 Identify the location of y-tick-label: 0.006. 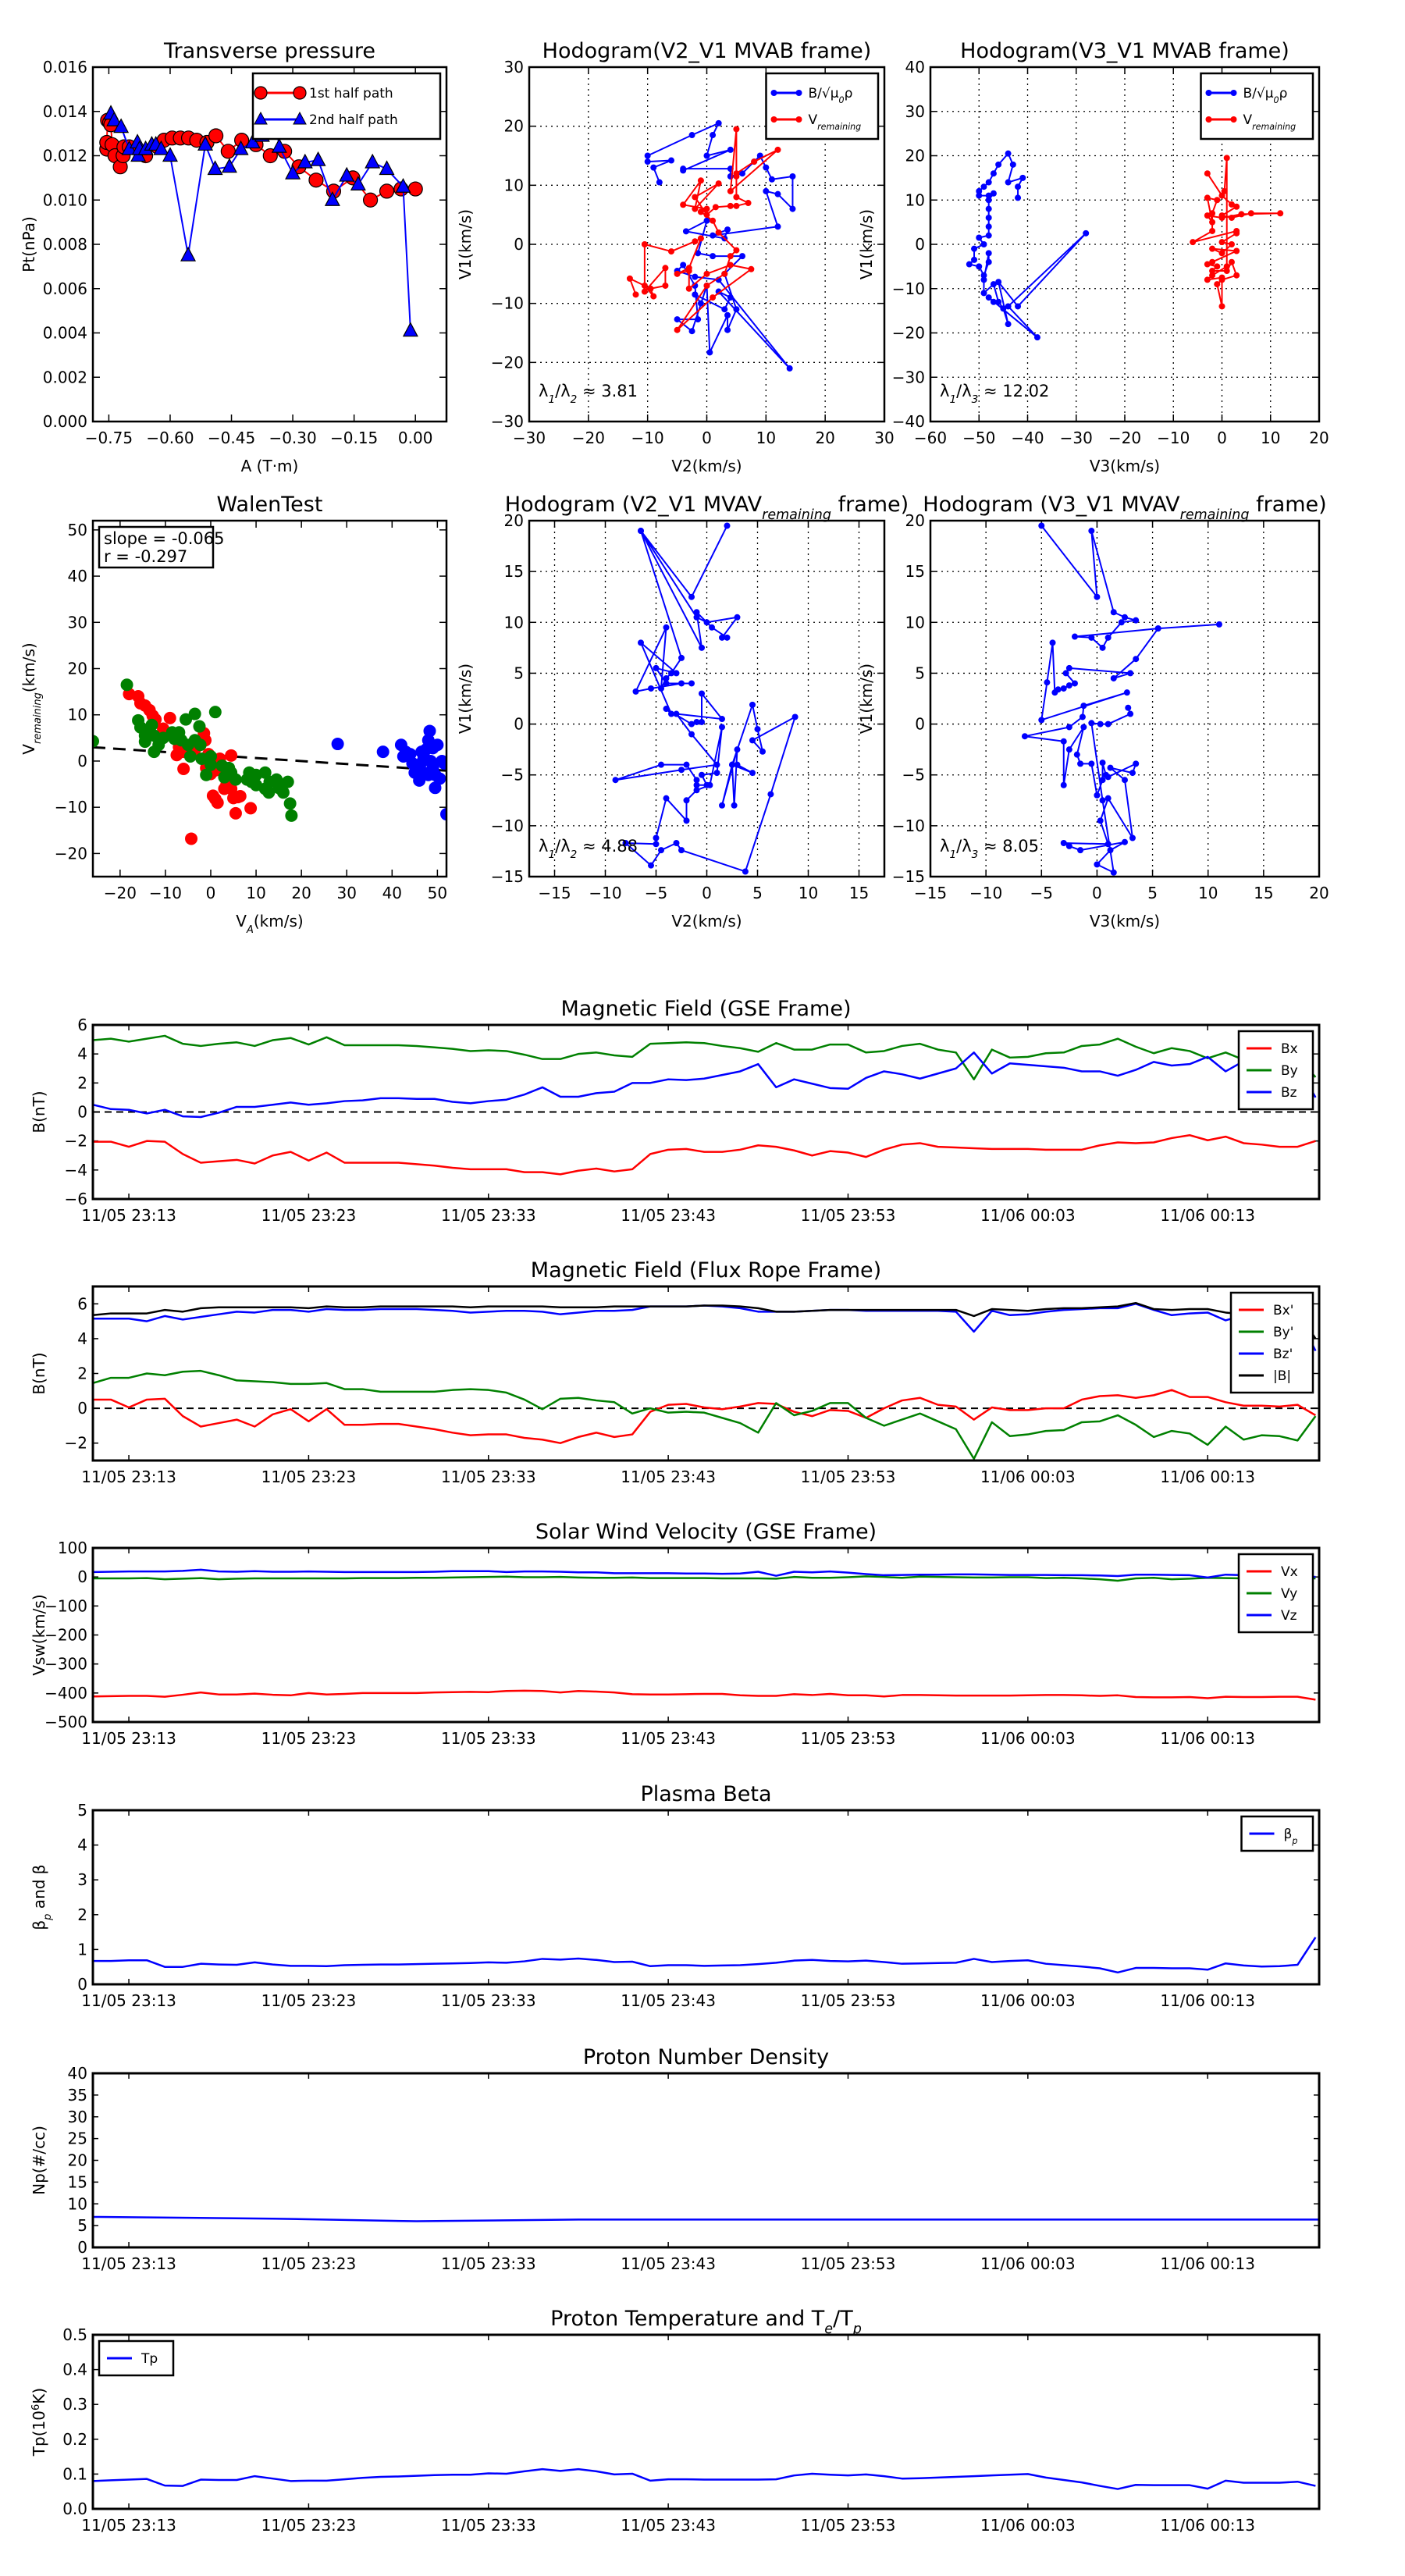
(65, 288).